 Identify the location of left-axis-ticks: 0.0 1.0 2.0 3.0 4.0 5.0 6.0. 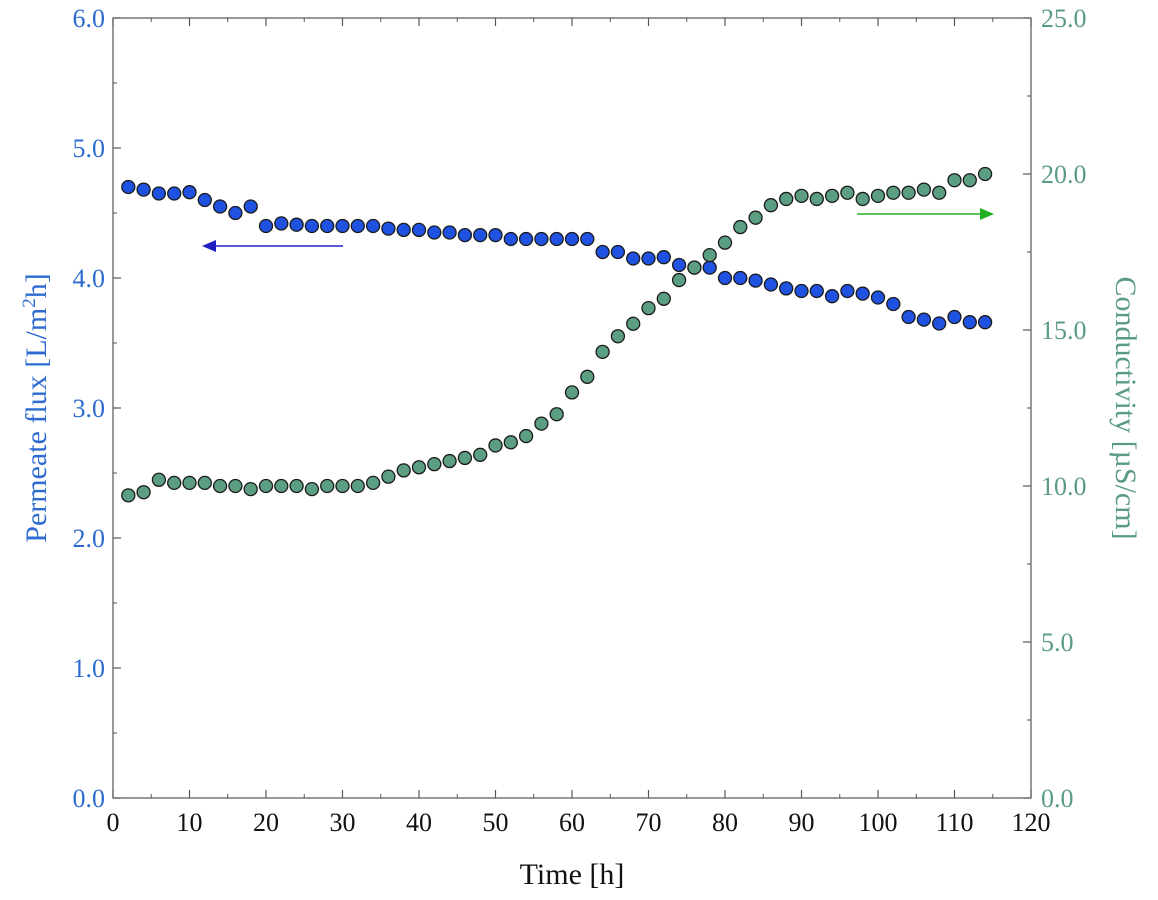
(97, 408).